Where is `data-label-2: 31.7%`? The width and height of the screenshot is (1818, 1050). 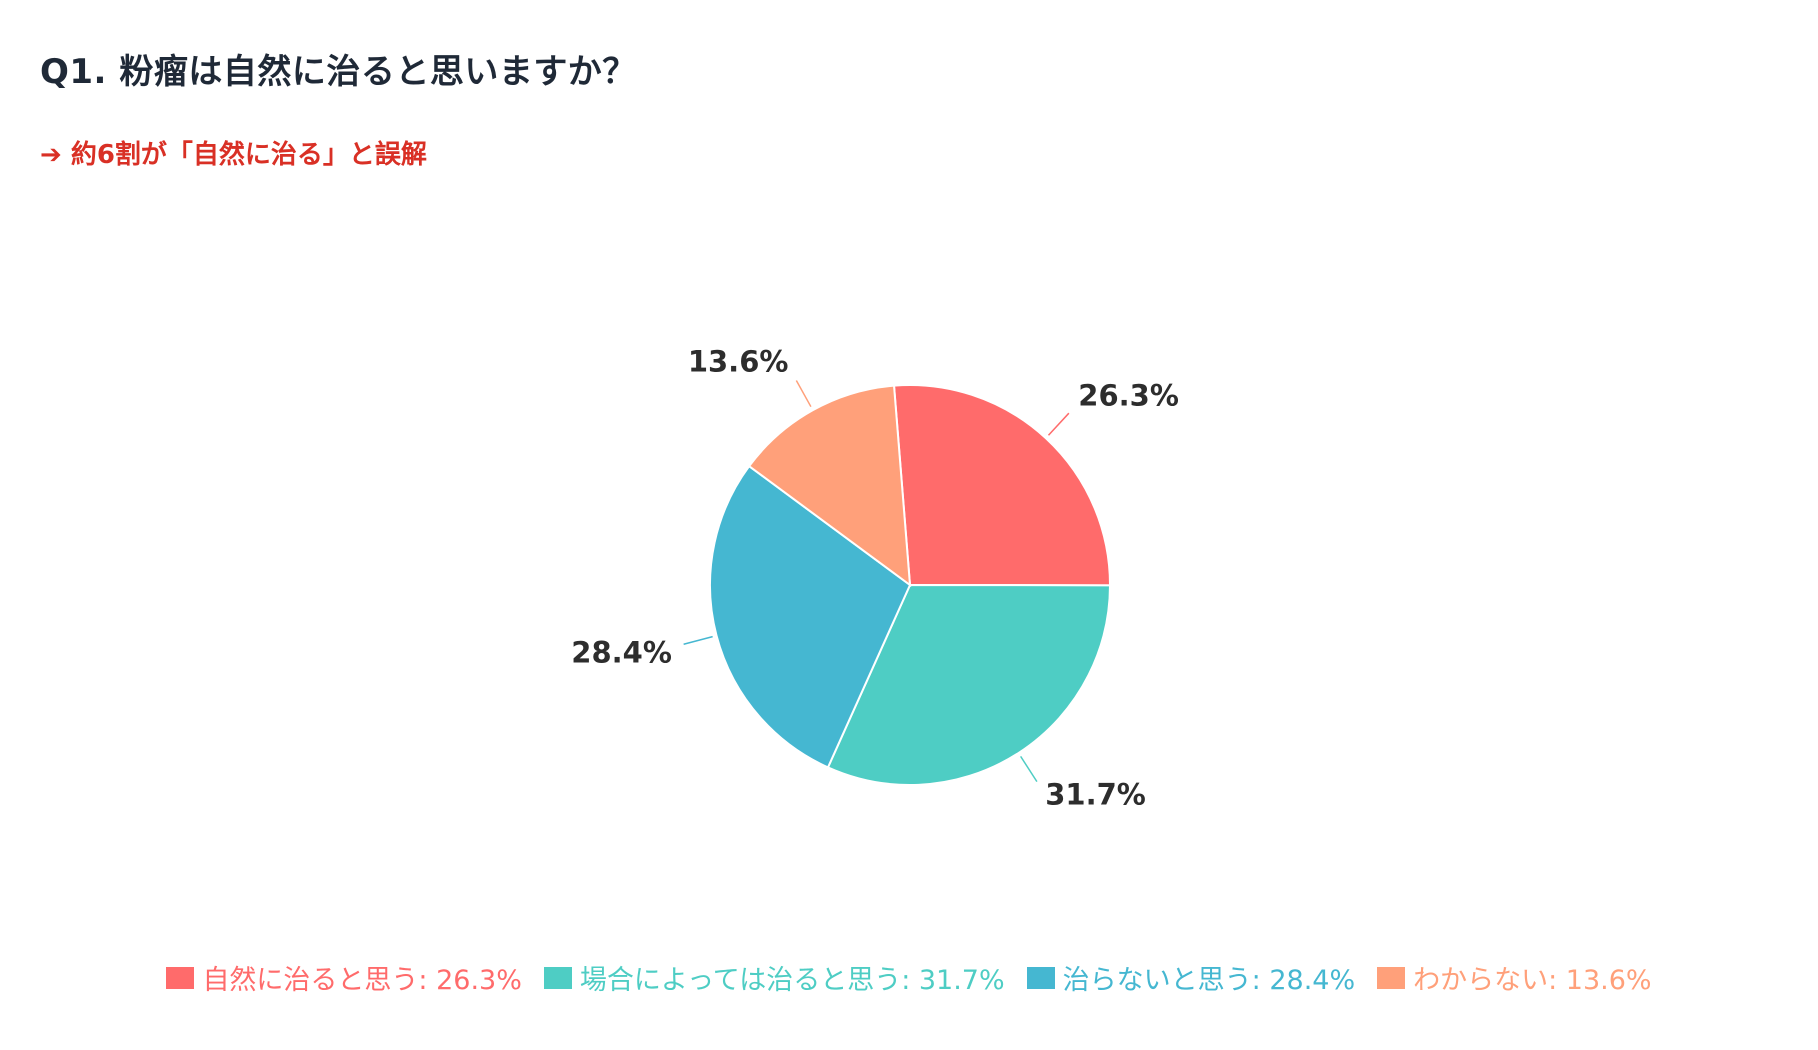 data-label-2: 31.7% is located at coordinates (1095, 794).